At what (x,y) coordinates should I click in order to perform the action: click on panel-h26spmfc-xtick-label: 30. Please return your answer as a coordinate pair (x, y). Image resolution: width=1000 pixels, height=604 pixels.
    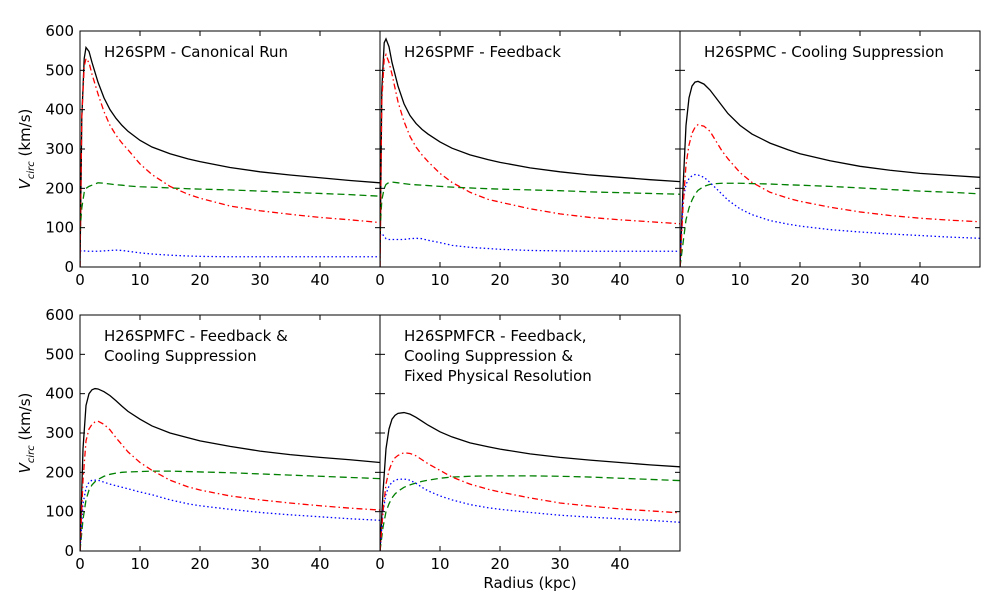
    Looking at the image, I should click on (259, 564).